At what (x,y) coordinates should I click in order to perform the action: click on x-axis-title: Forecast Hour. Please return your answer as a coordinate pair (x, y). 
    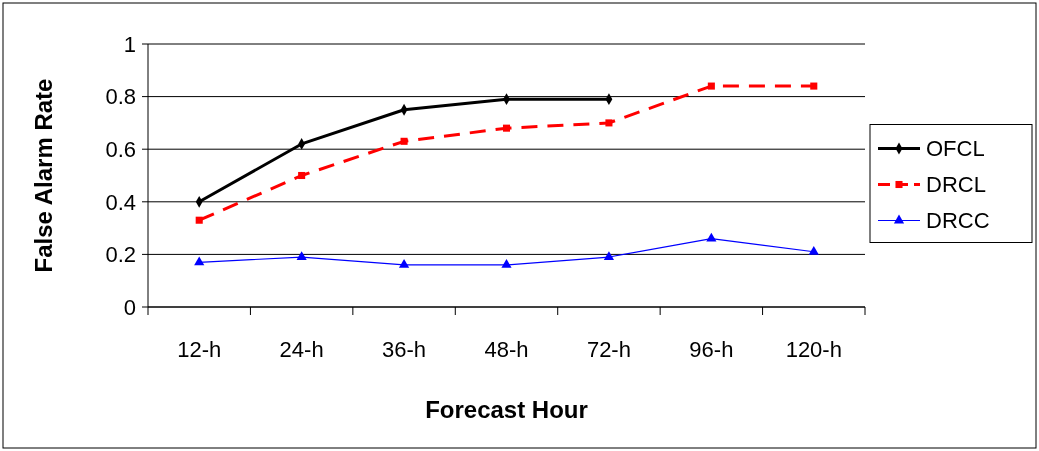
    Looking at the image, I should click on (506, 409).